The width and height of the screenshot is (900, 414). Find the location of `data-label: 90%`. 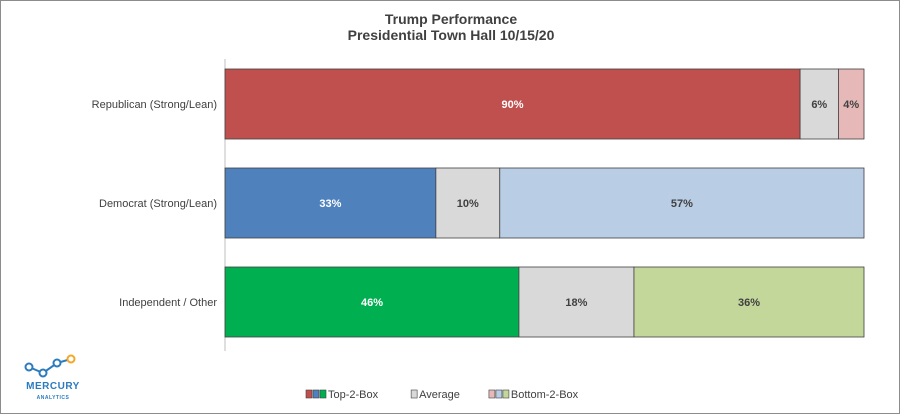

data-label: 90% is located at coordinates (513, 105).